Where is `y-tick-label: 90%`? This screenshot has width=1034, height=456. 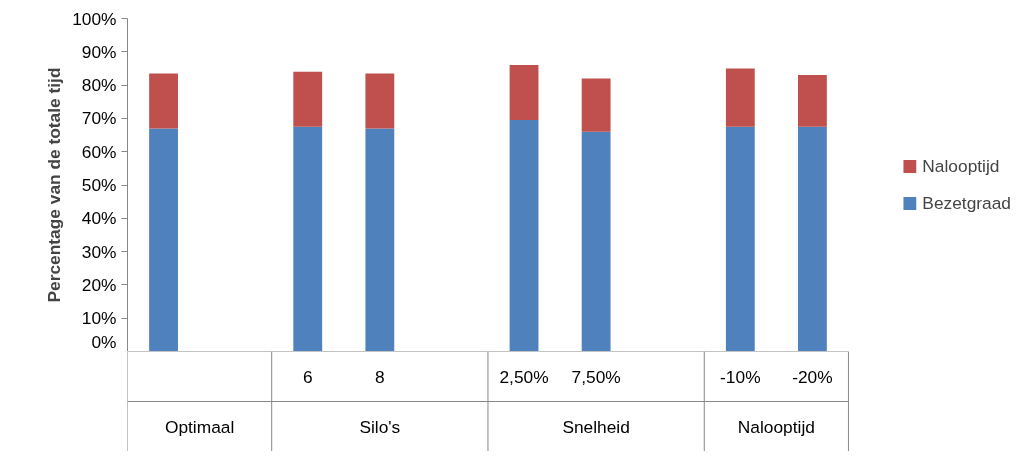 y-tick-label: 90% is located at coordinates (99, 51).